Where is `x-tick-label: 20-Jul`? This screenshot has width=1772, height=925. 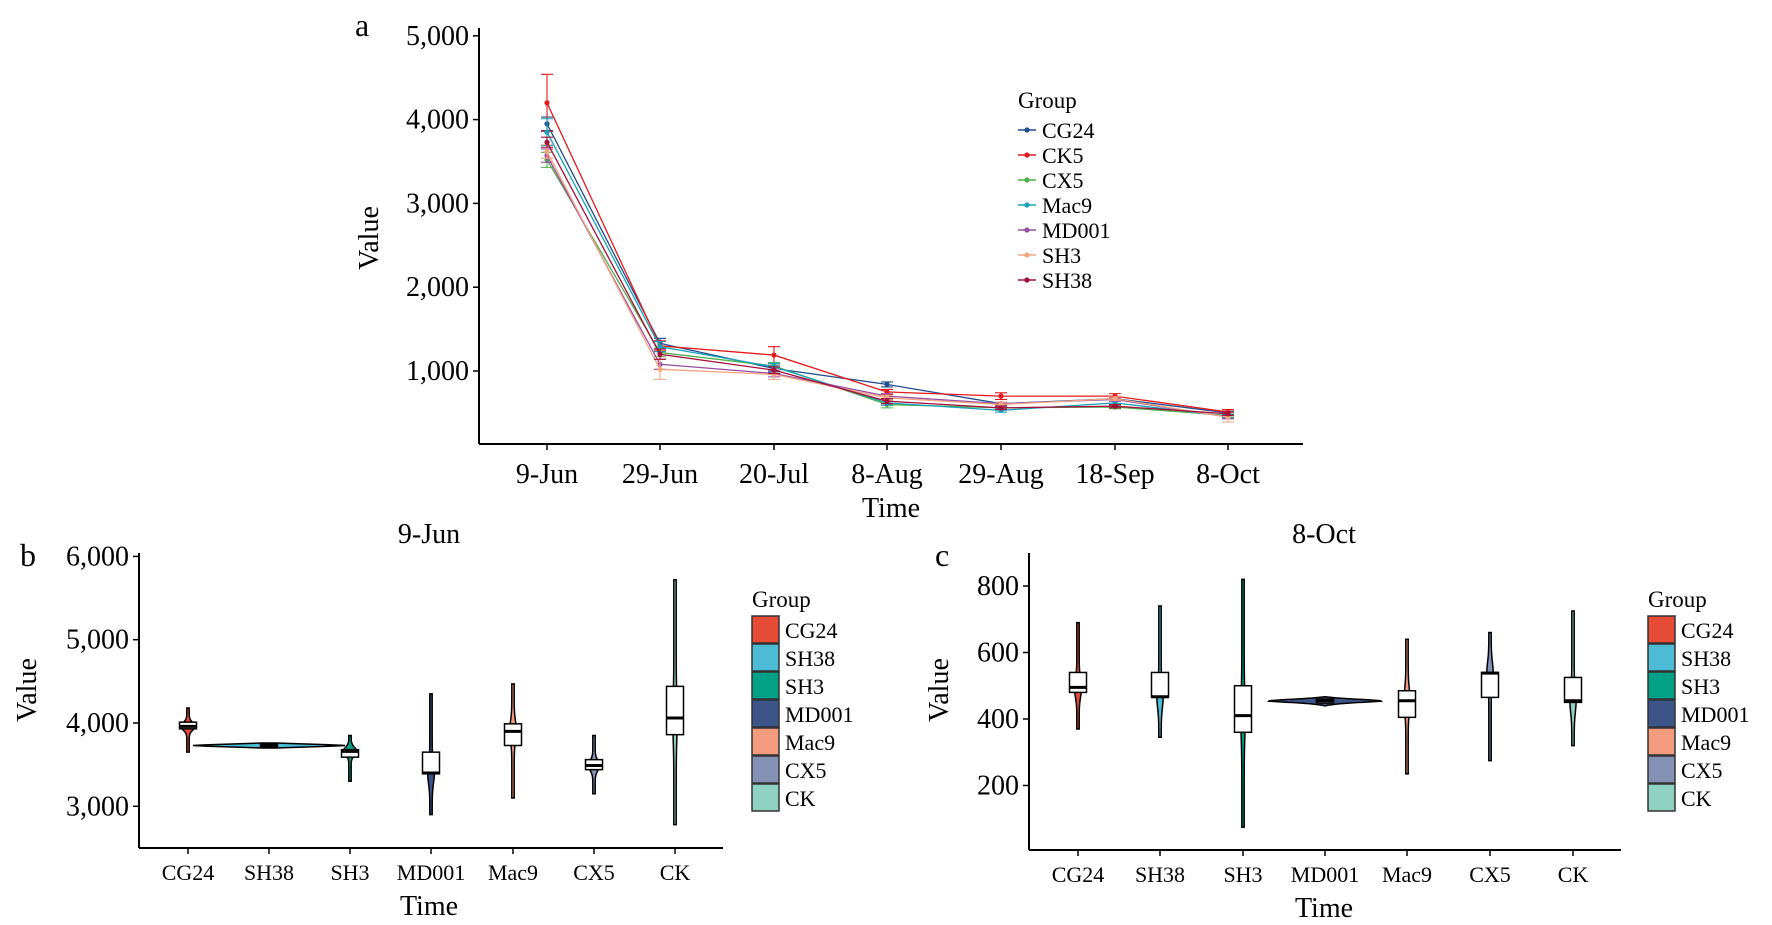 x-tick-label: 20-Jul is located at coordinates (774, 474).